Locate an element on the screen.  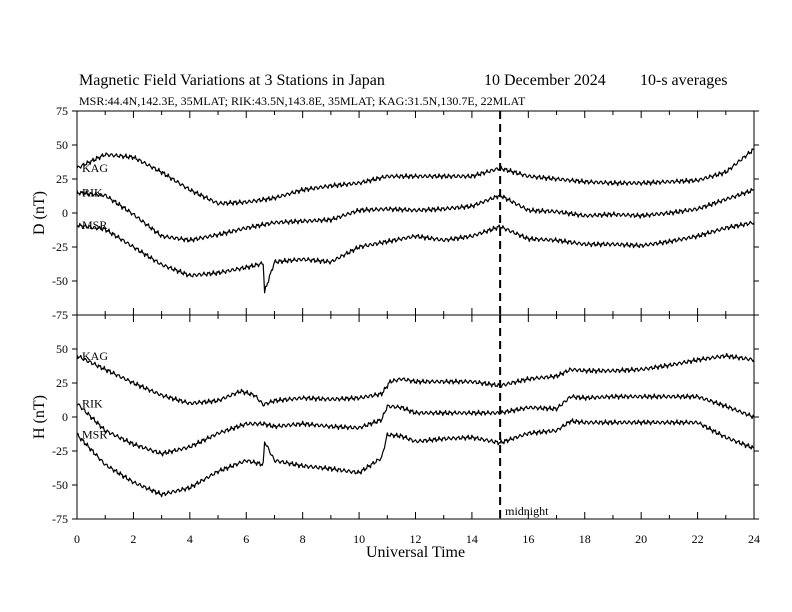
y-axis-label: H (nT) is located at coordinates (39, 417).